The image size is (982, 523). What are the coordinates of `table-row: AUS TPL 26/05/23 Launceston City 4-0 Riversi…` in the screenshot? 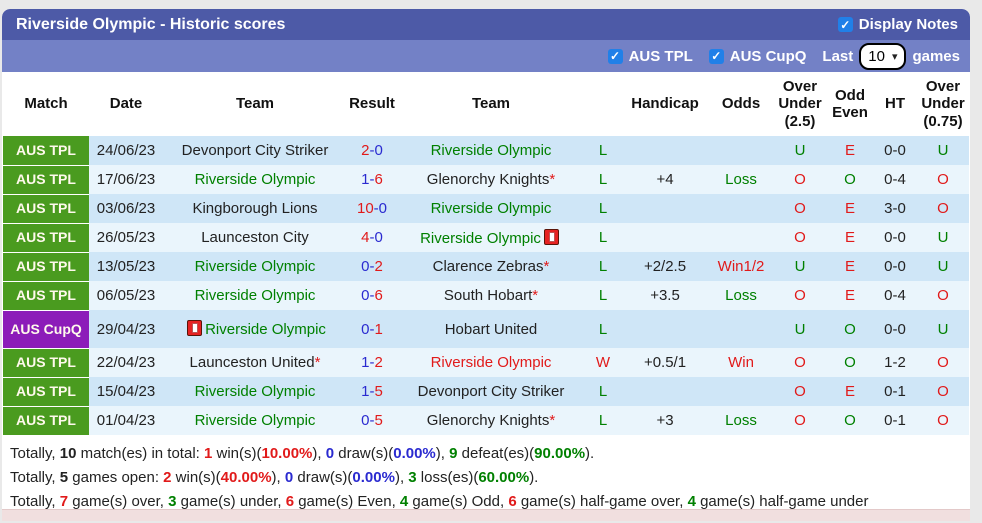 It's located at (486, 238).